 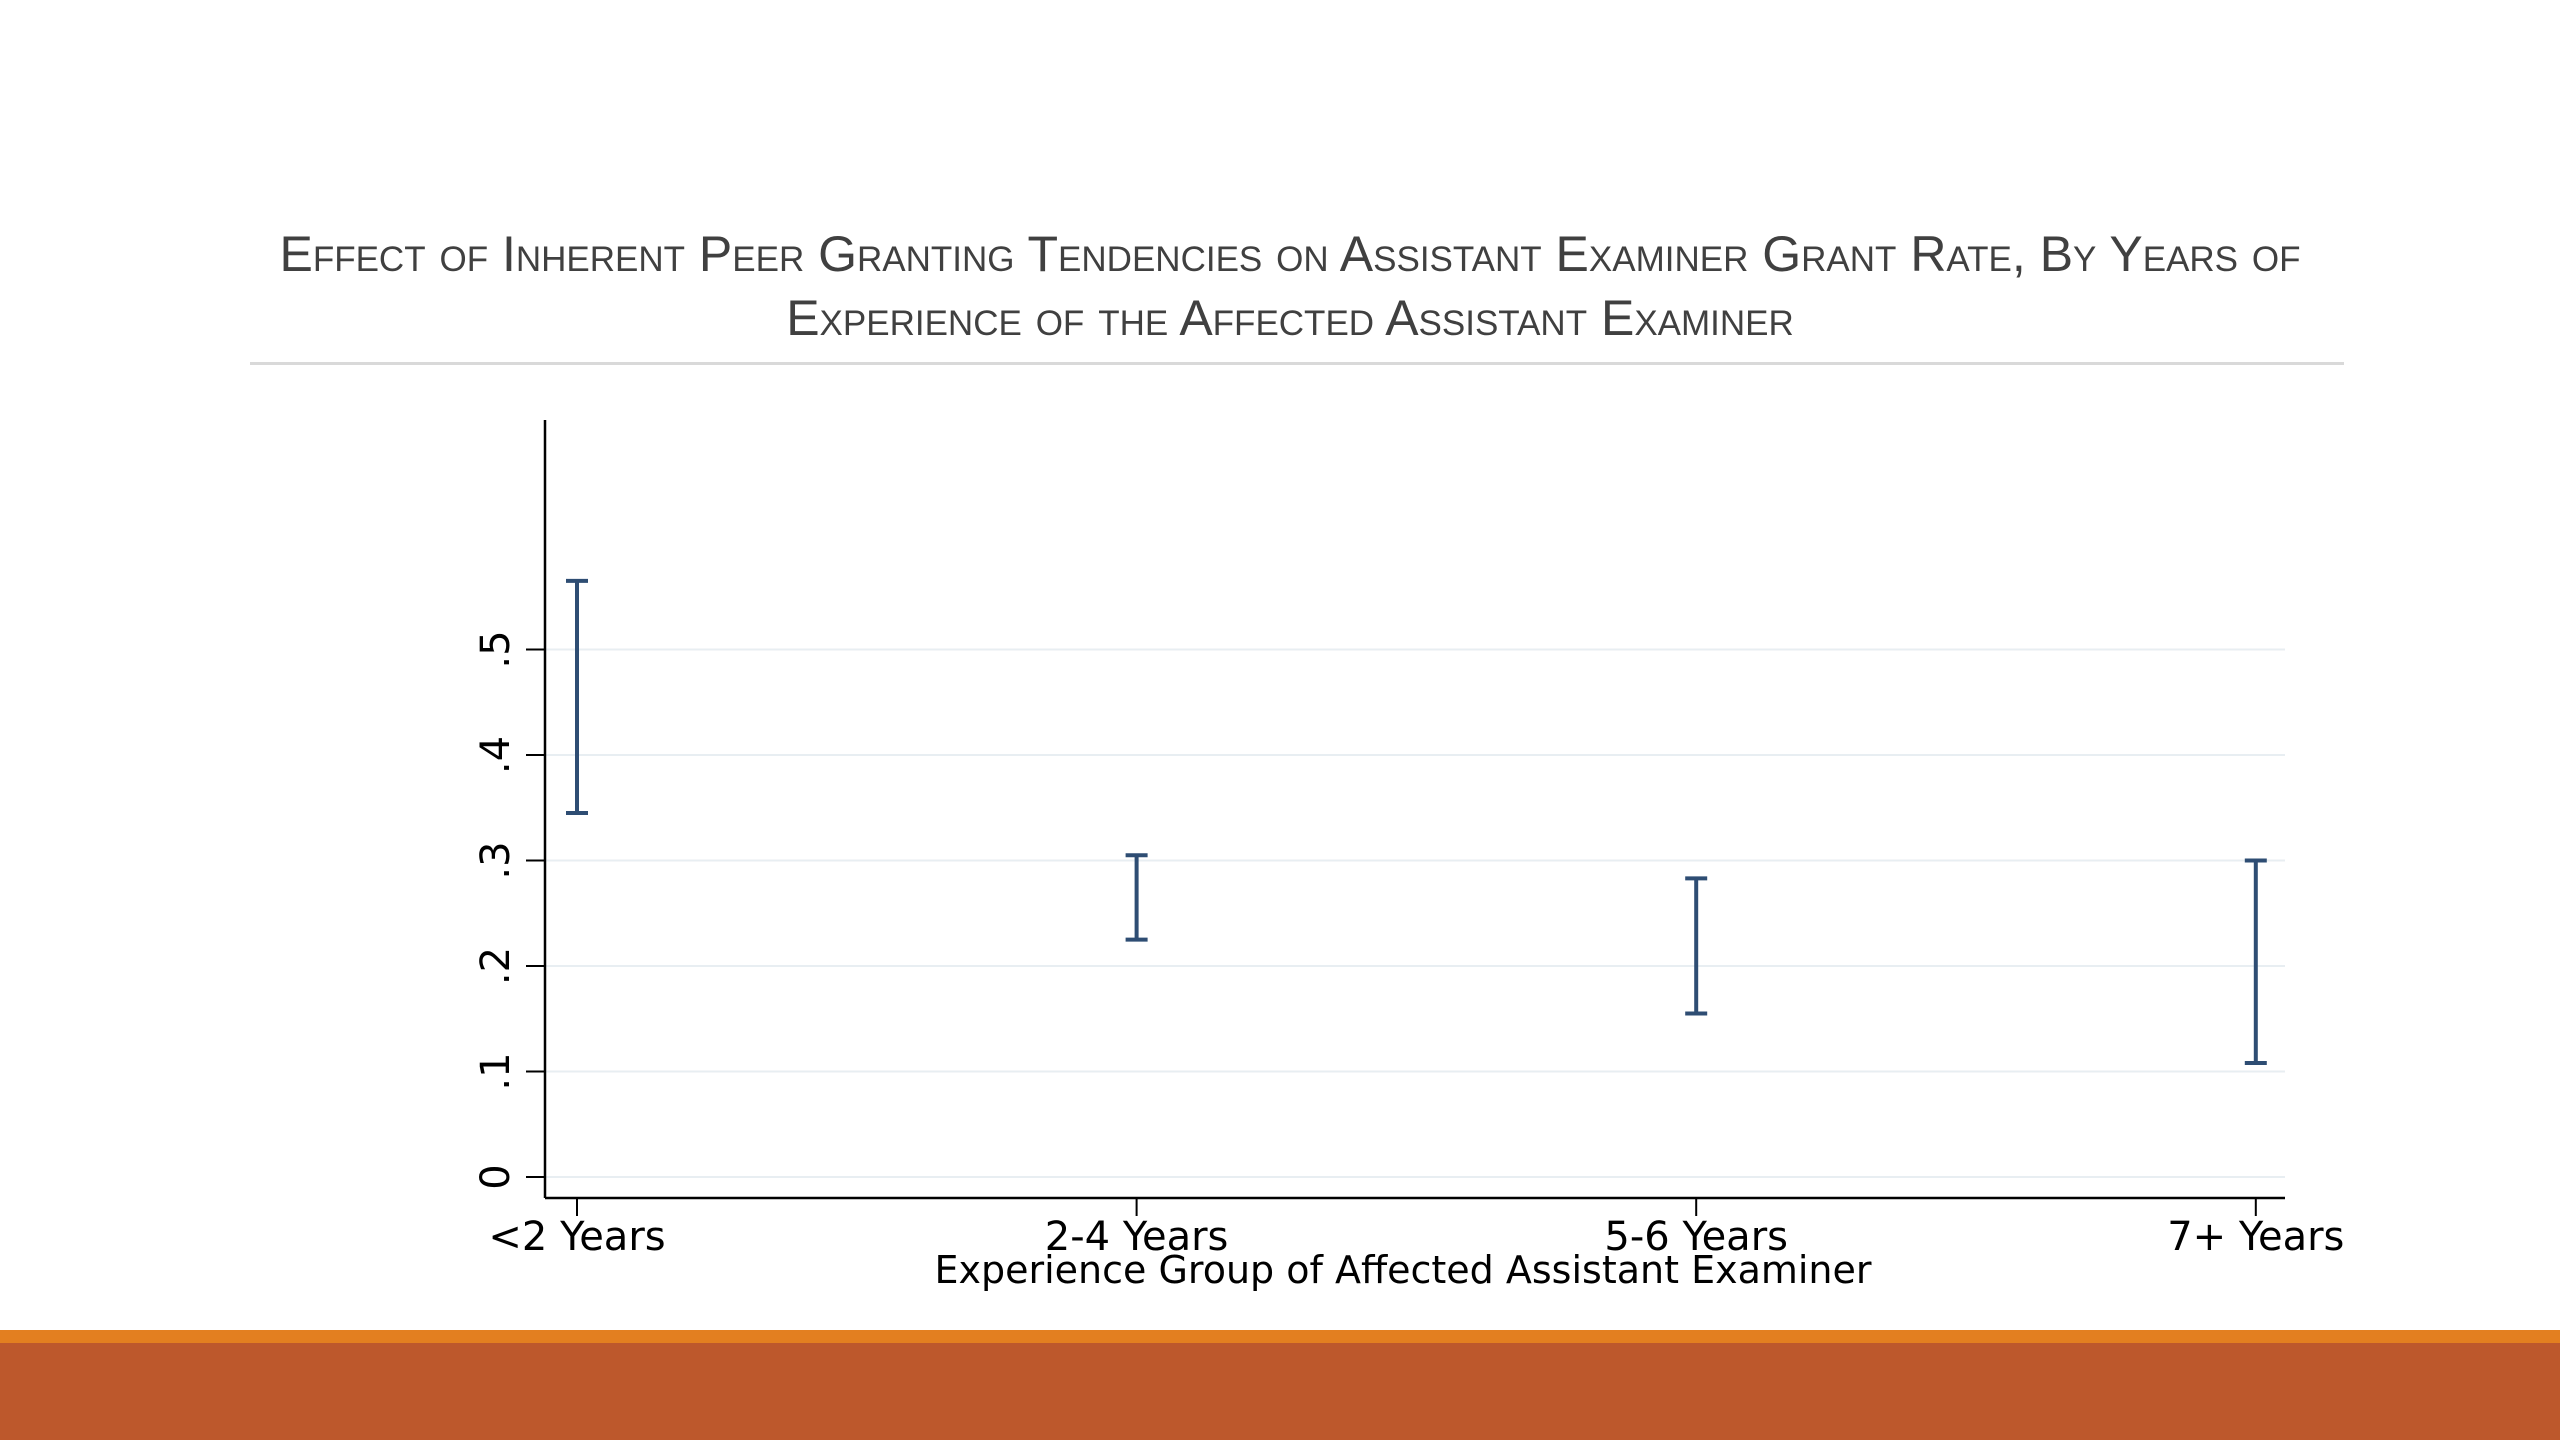 I want to click on y-tick-label: .4, so click(x=496, y=755).